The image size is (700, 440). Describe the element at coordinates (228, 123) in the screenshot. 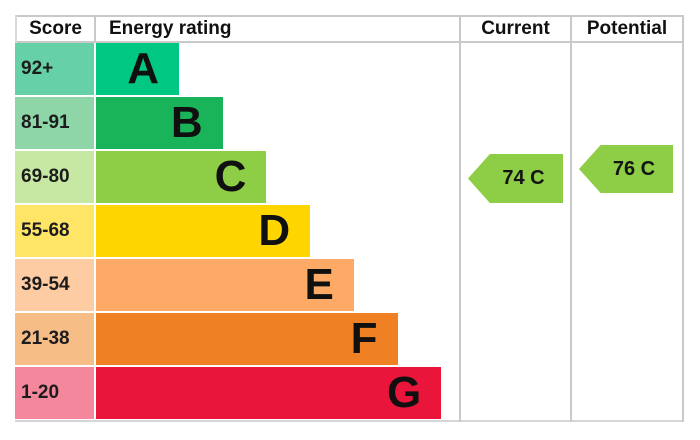

I see `band-row-b: 81-91 B` at that location.